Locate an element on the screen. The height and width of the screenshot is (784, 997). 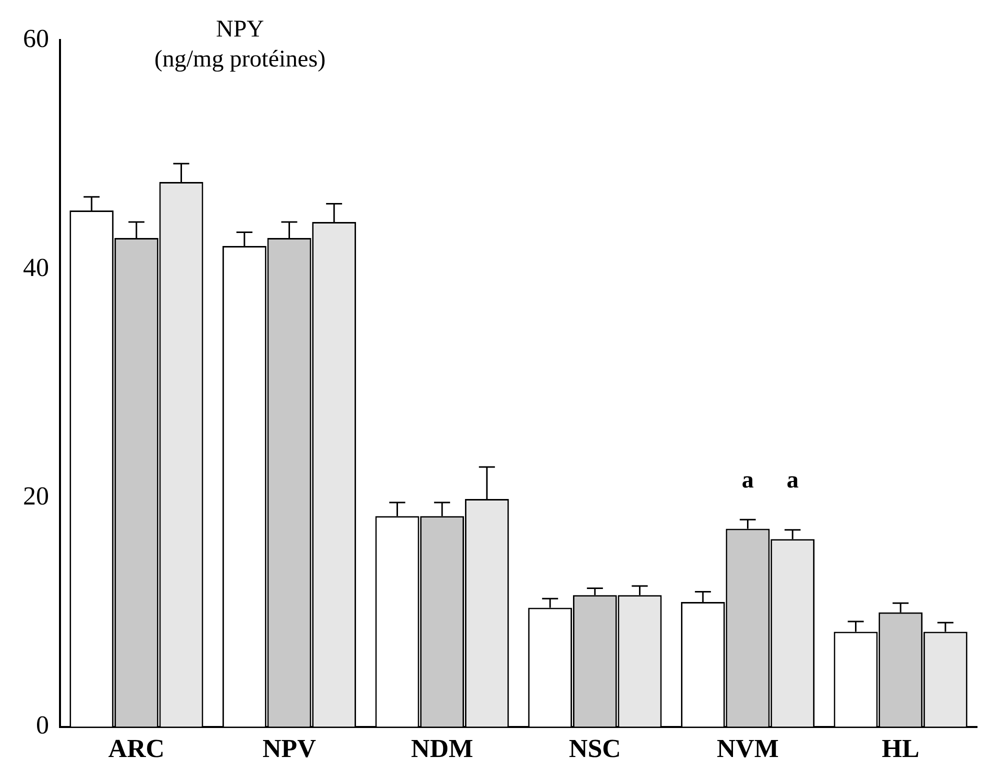
y-tick-label: 40 is located at coordinates (36, 267).